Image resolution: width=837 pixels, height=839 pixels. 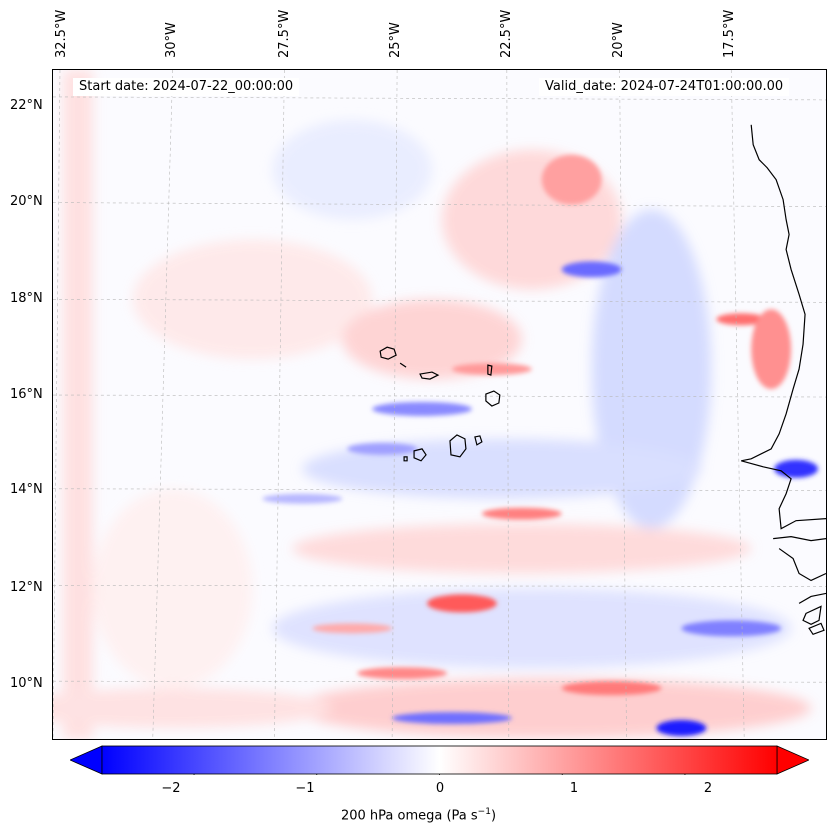 I want to click on colorbar-label-sup: −1, so click(x=484, y=812).